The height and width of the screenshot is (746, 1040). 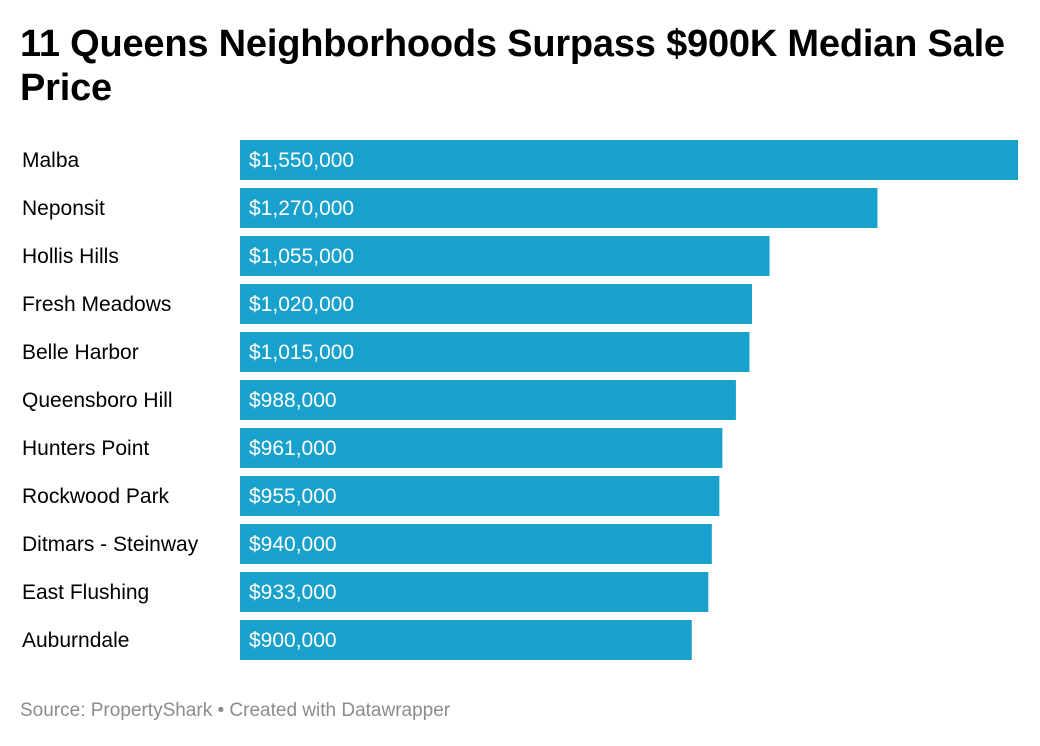 I want to click on value-label-malba: $1,550,000, so click(x=301, y=160).